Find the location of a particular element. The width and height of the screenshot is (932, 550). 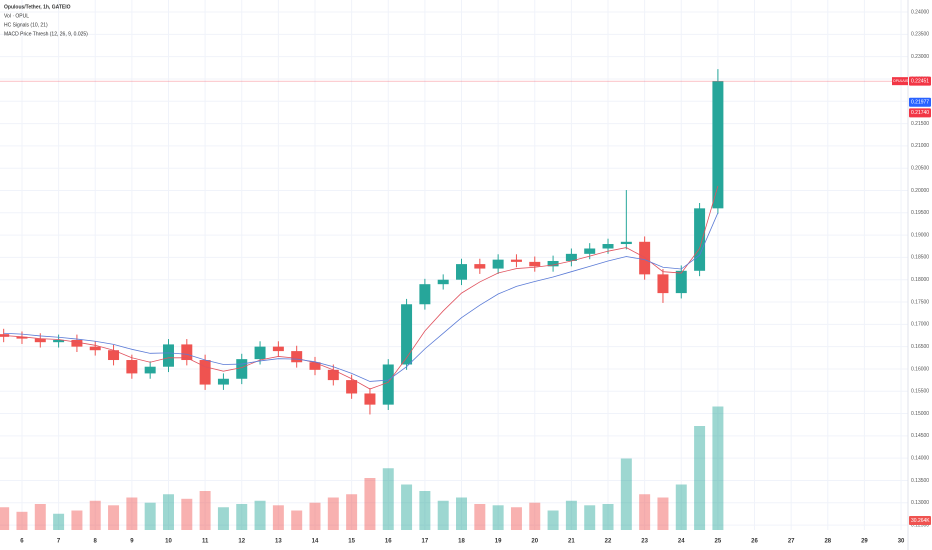

y-tick-label: 0.21500 is located at coordinates (920, 124).